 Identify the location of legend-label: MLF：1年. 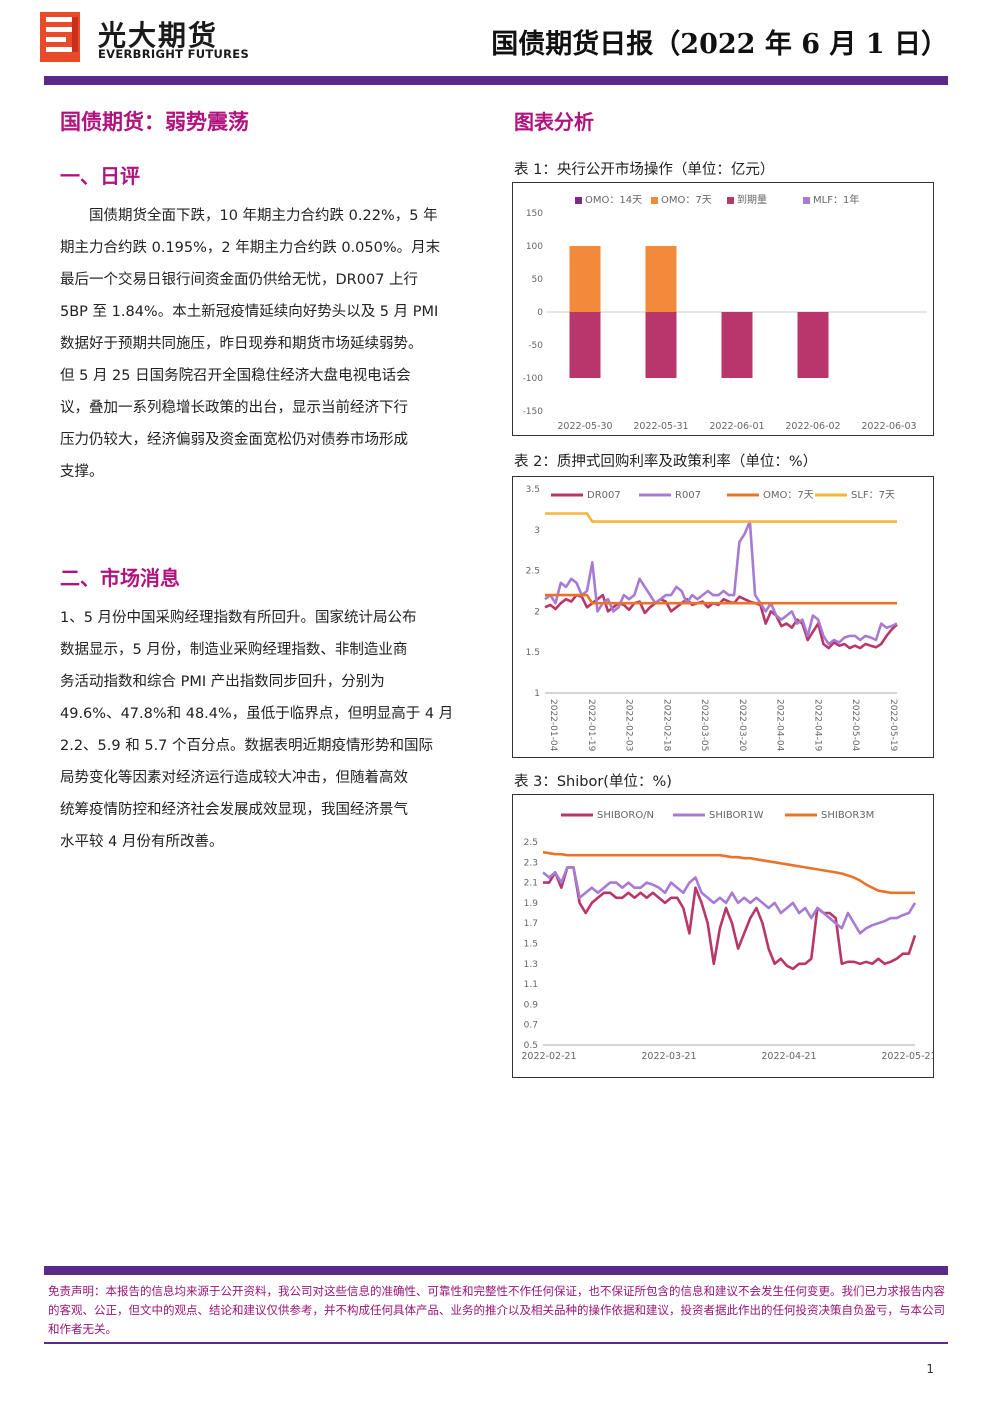
(836, 199).